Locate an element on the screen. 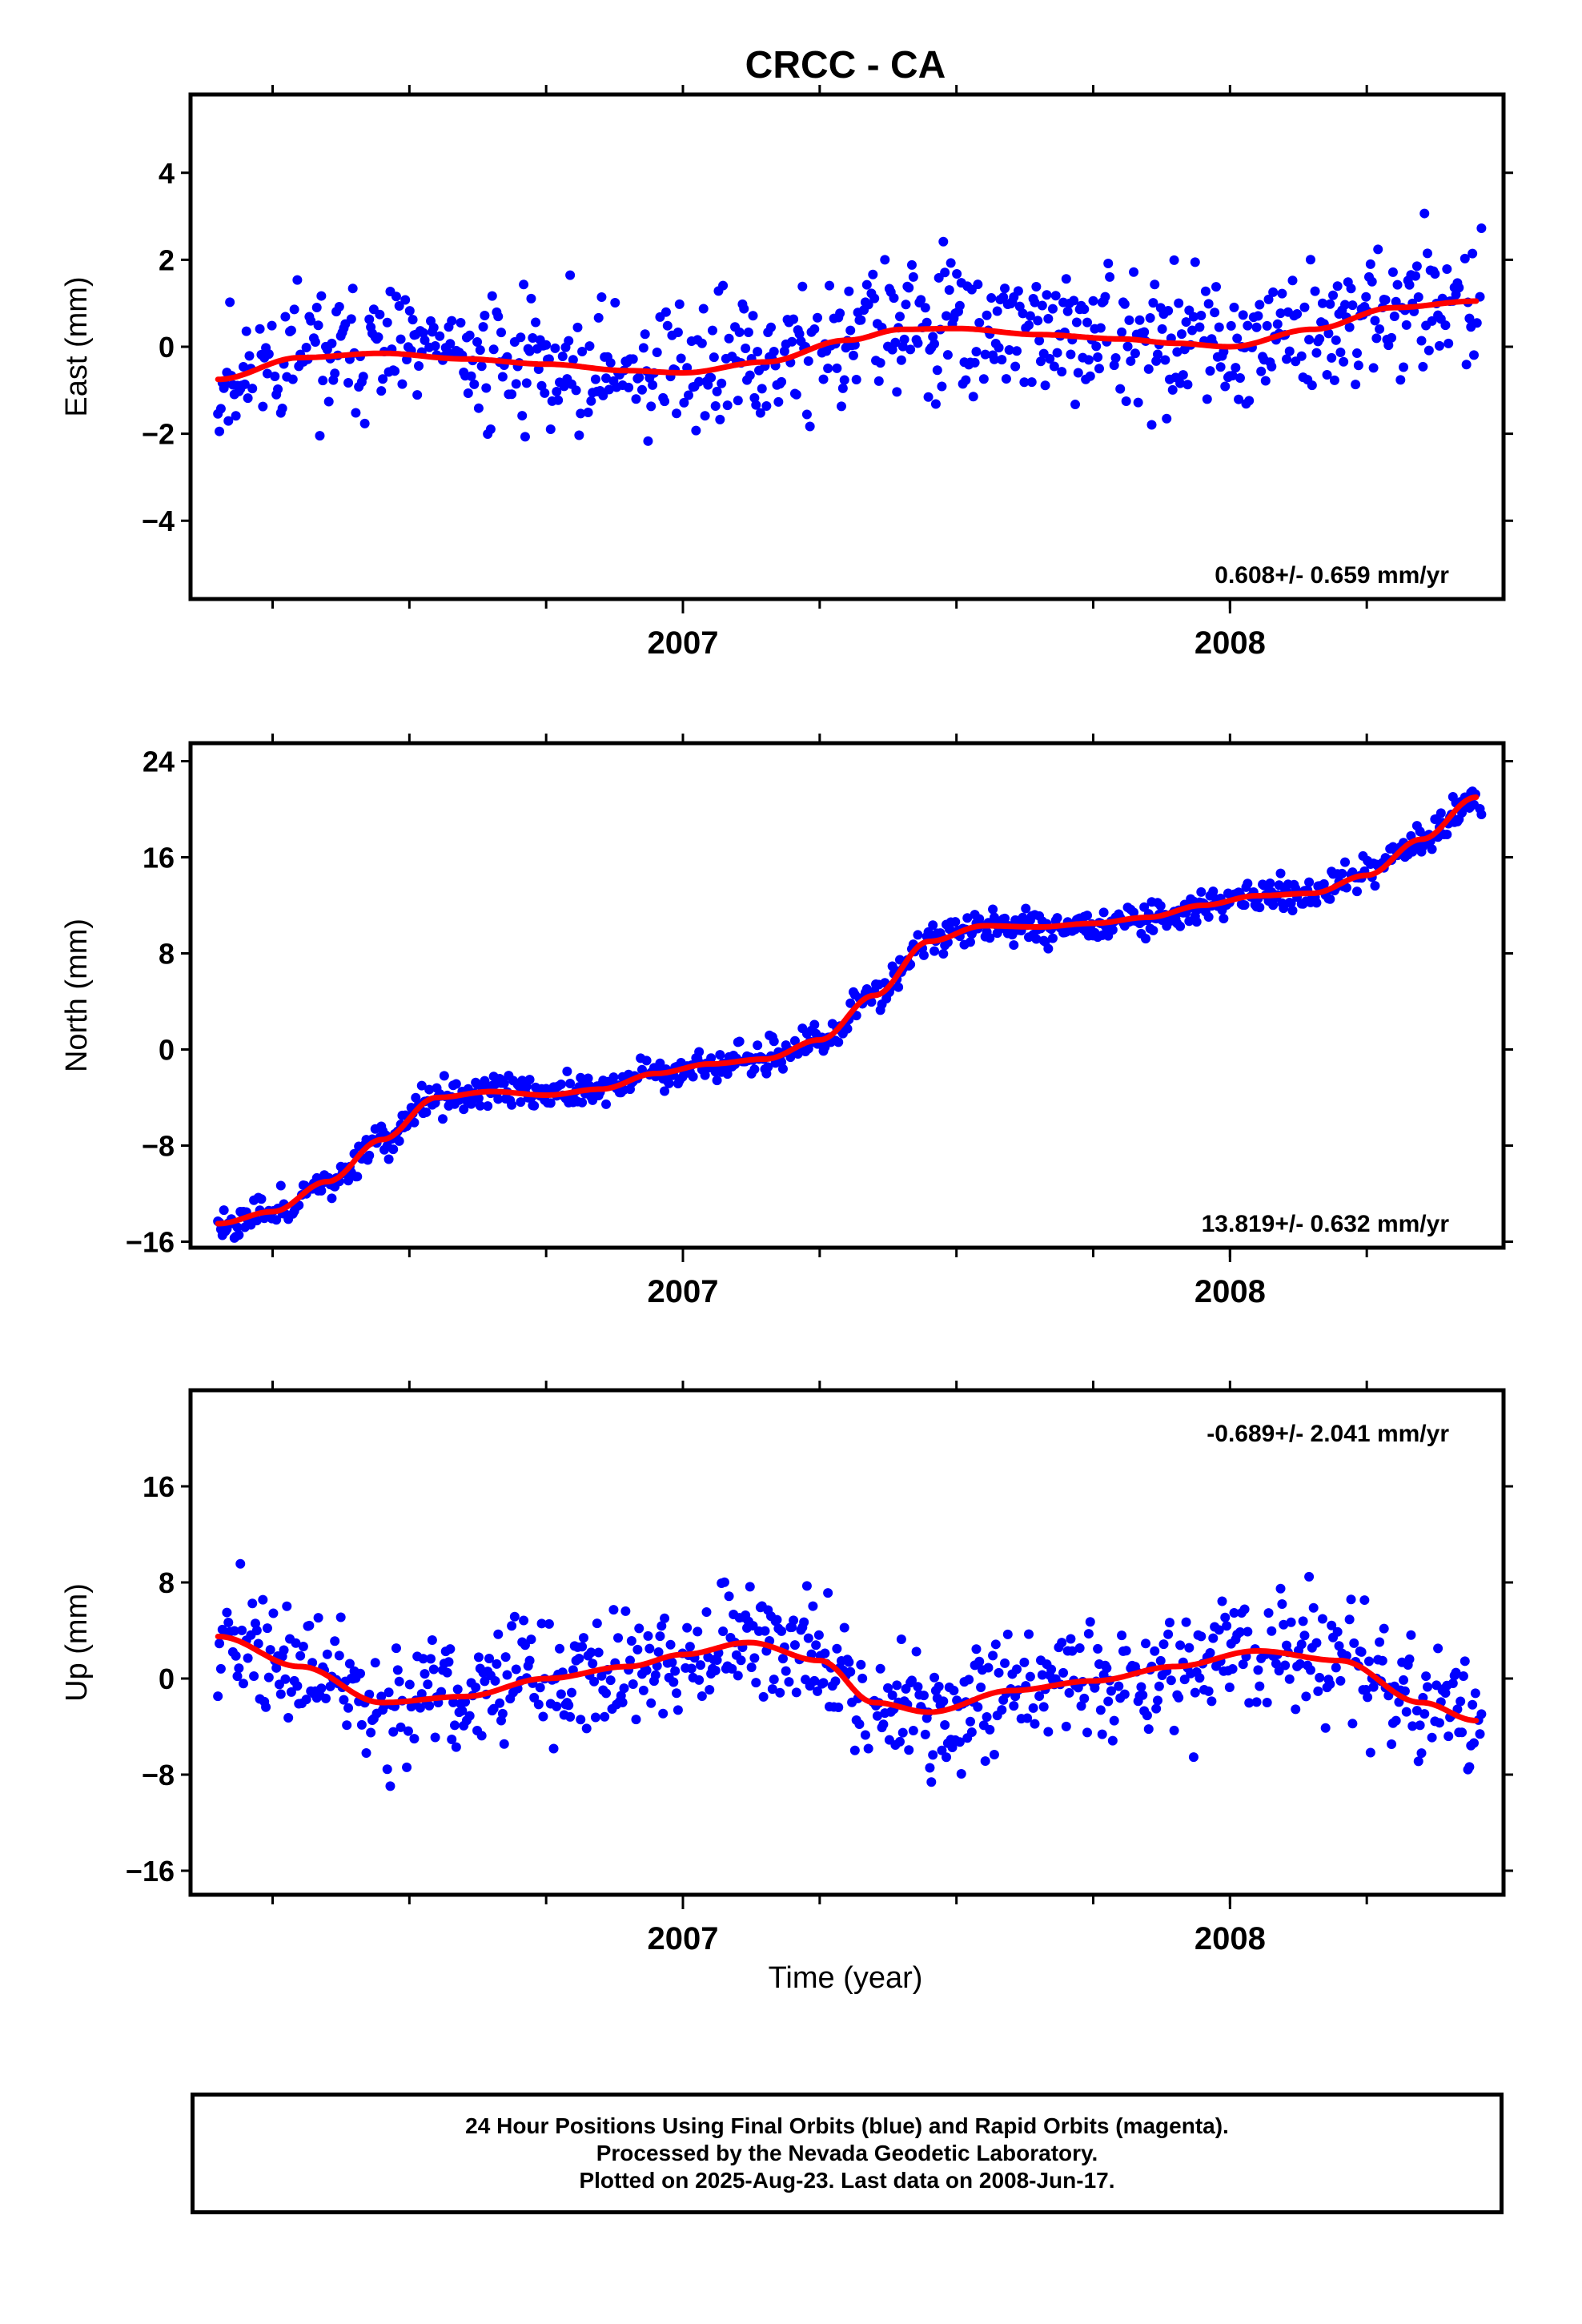  y-tick-label: −2 is located at coordinates (158, 434).